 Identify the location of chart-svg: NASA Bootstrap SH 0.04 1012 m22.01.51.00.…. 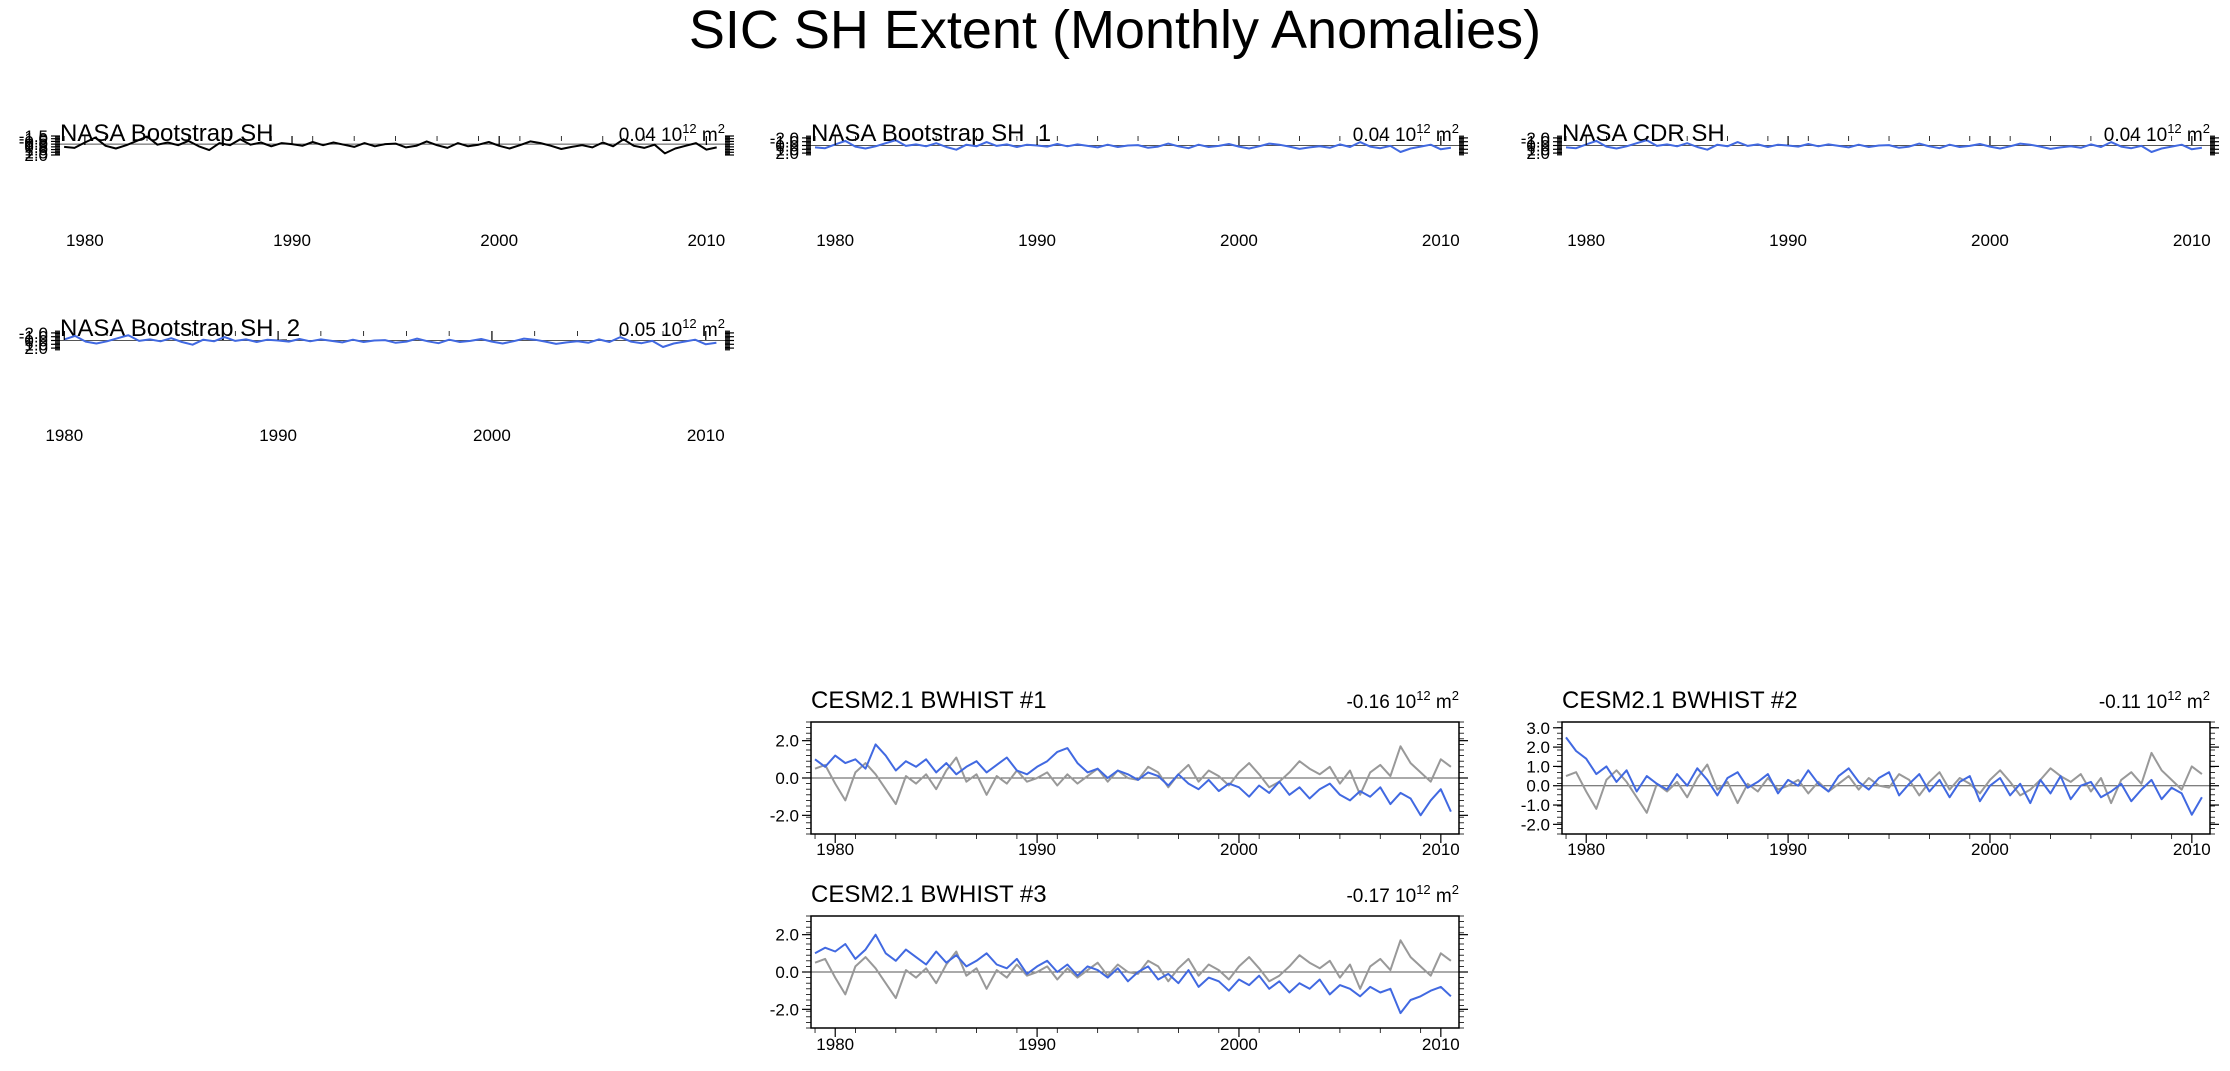
(376, 185).